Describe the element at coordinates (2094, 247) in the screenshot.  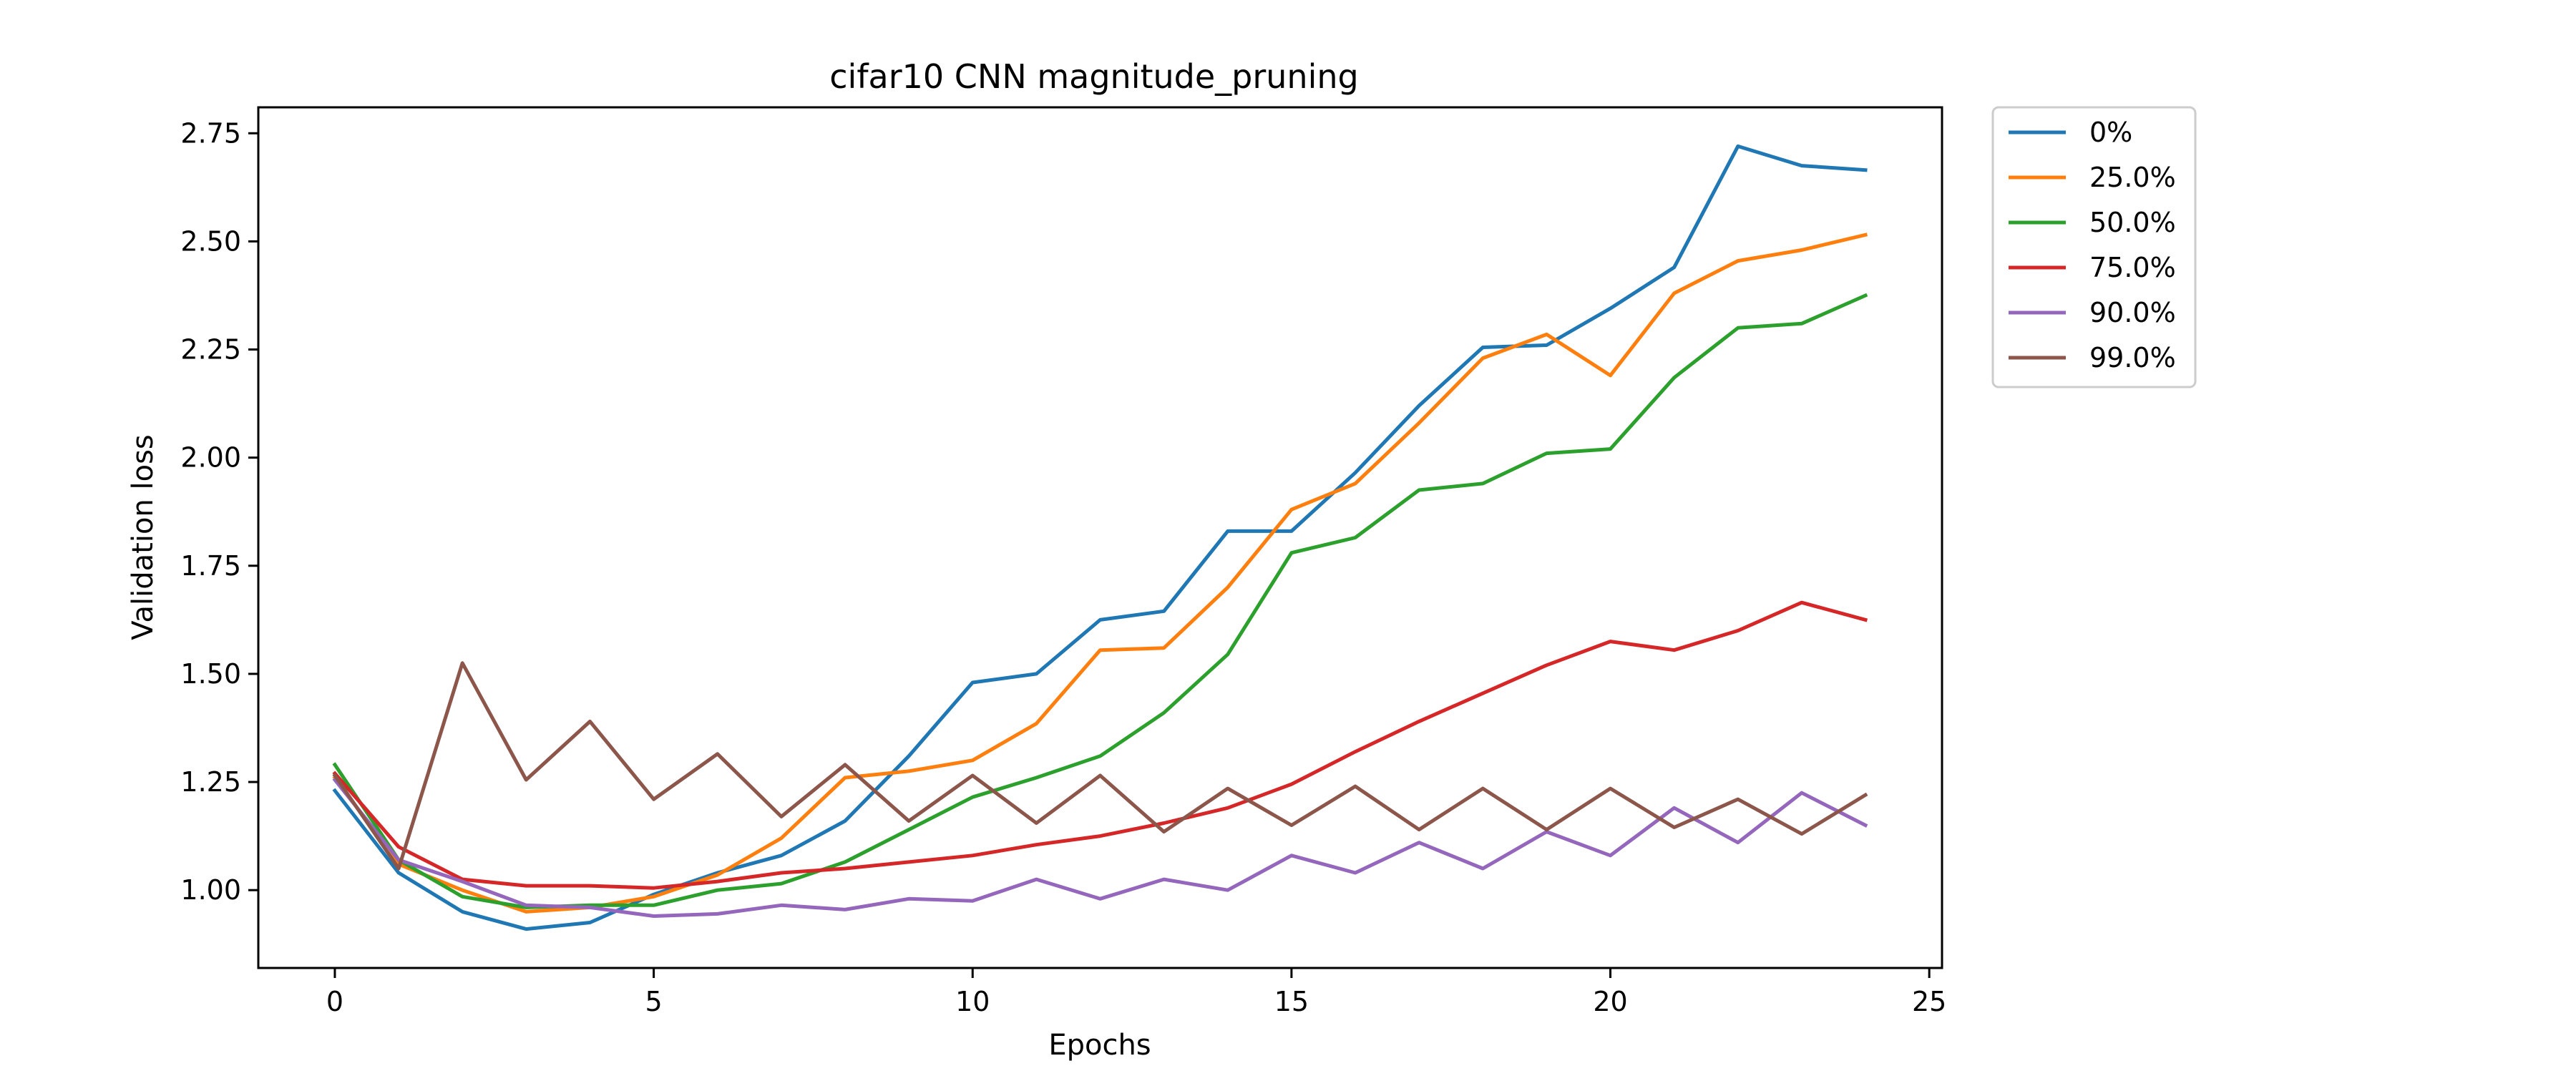
I see `legend: 0% 25.0% 50.0% 75.0% 90.0% 99.0%` at that location.